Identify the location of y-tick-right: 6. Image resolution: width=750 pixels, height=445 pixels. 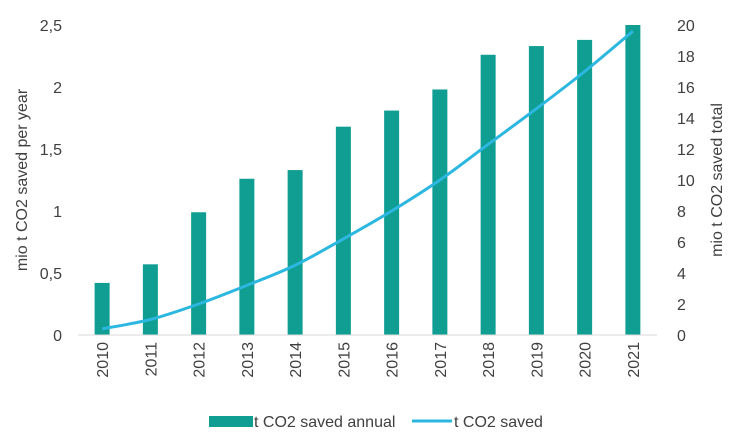
(681, 243).